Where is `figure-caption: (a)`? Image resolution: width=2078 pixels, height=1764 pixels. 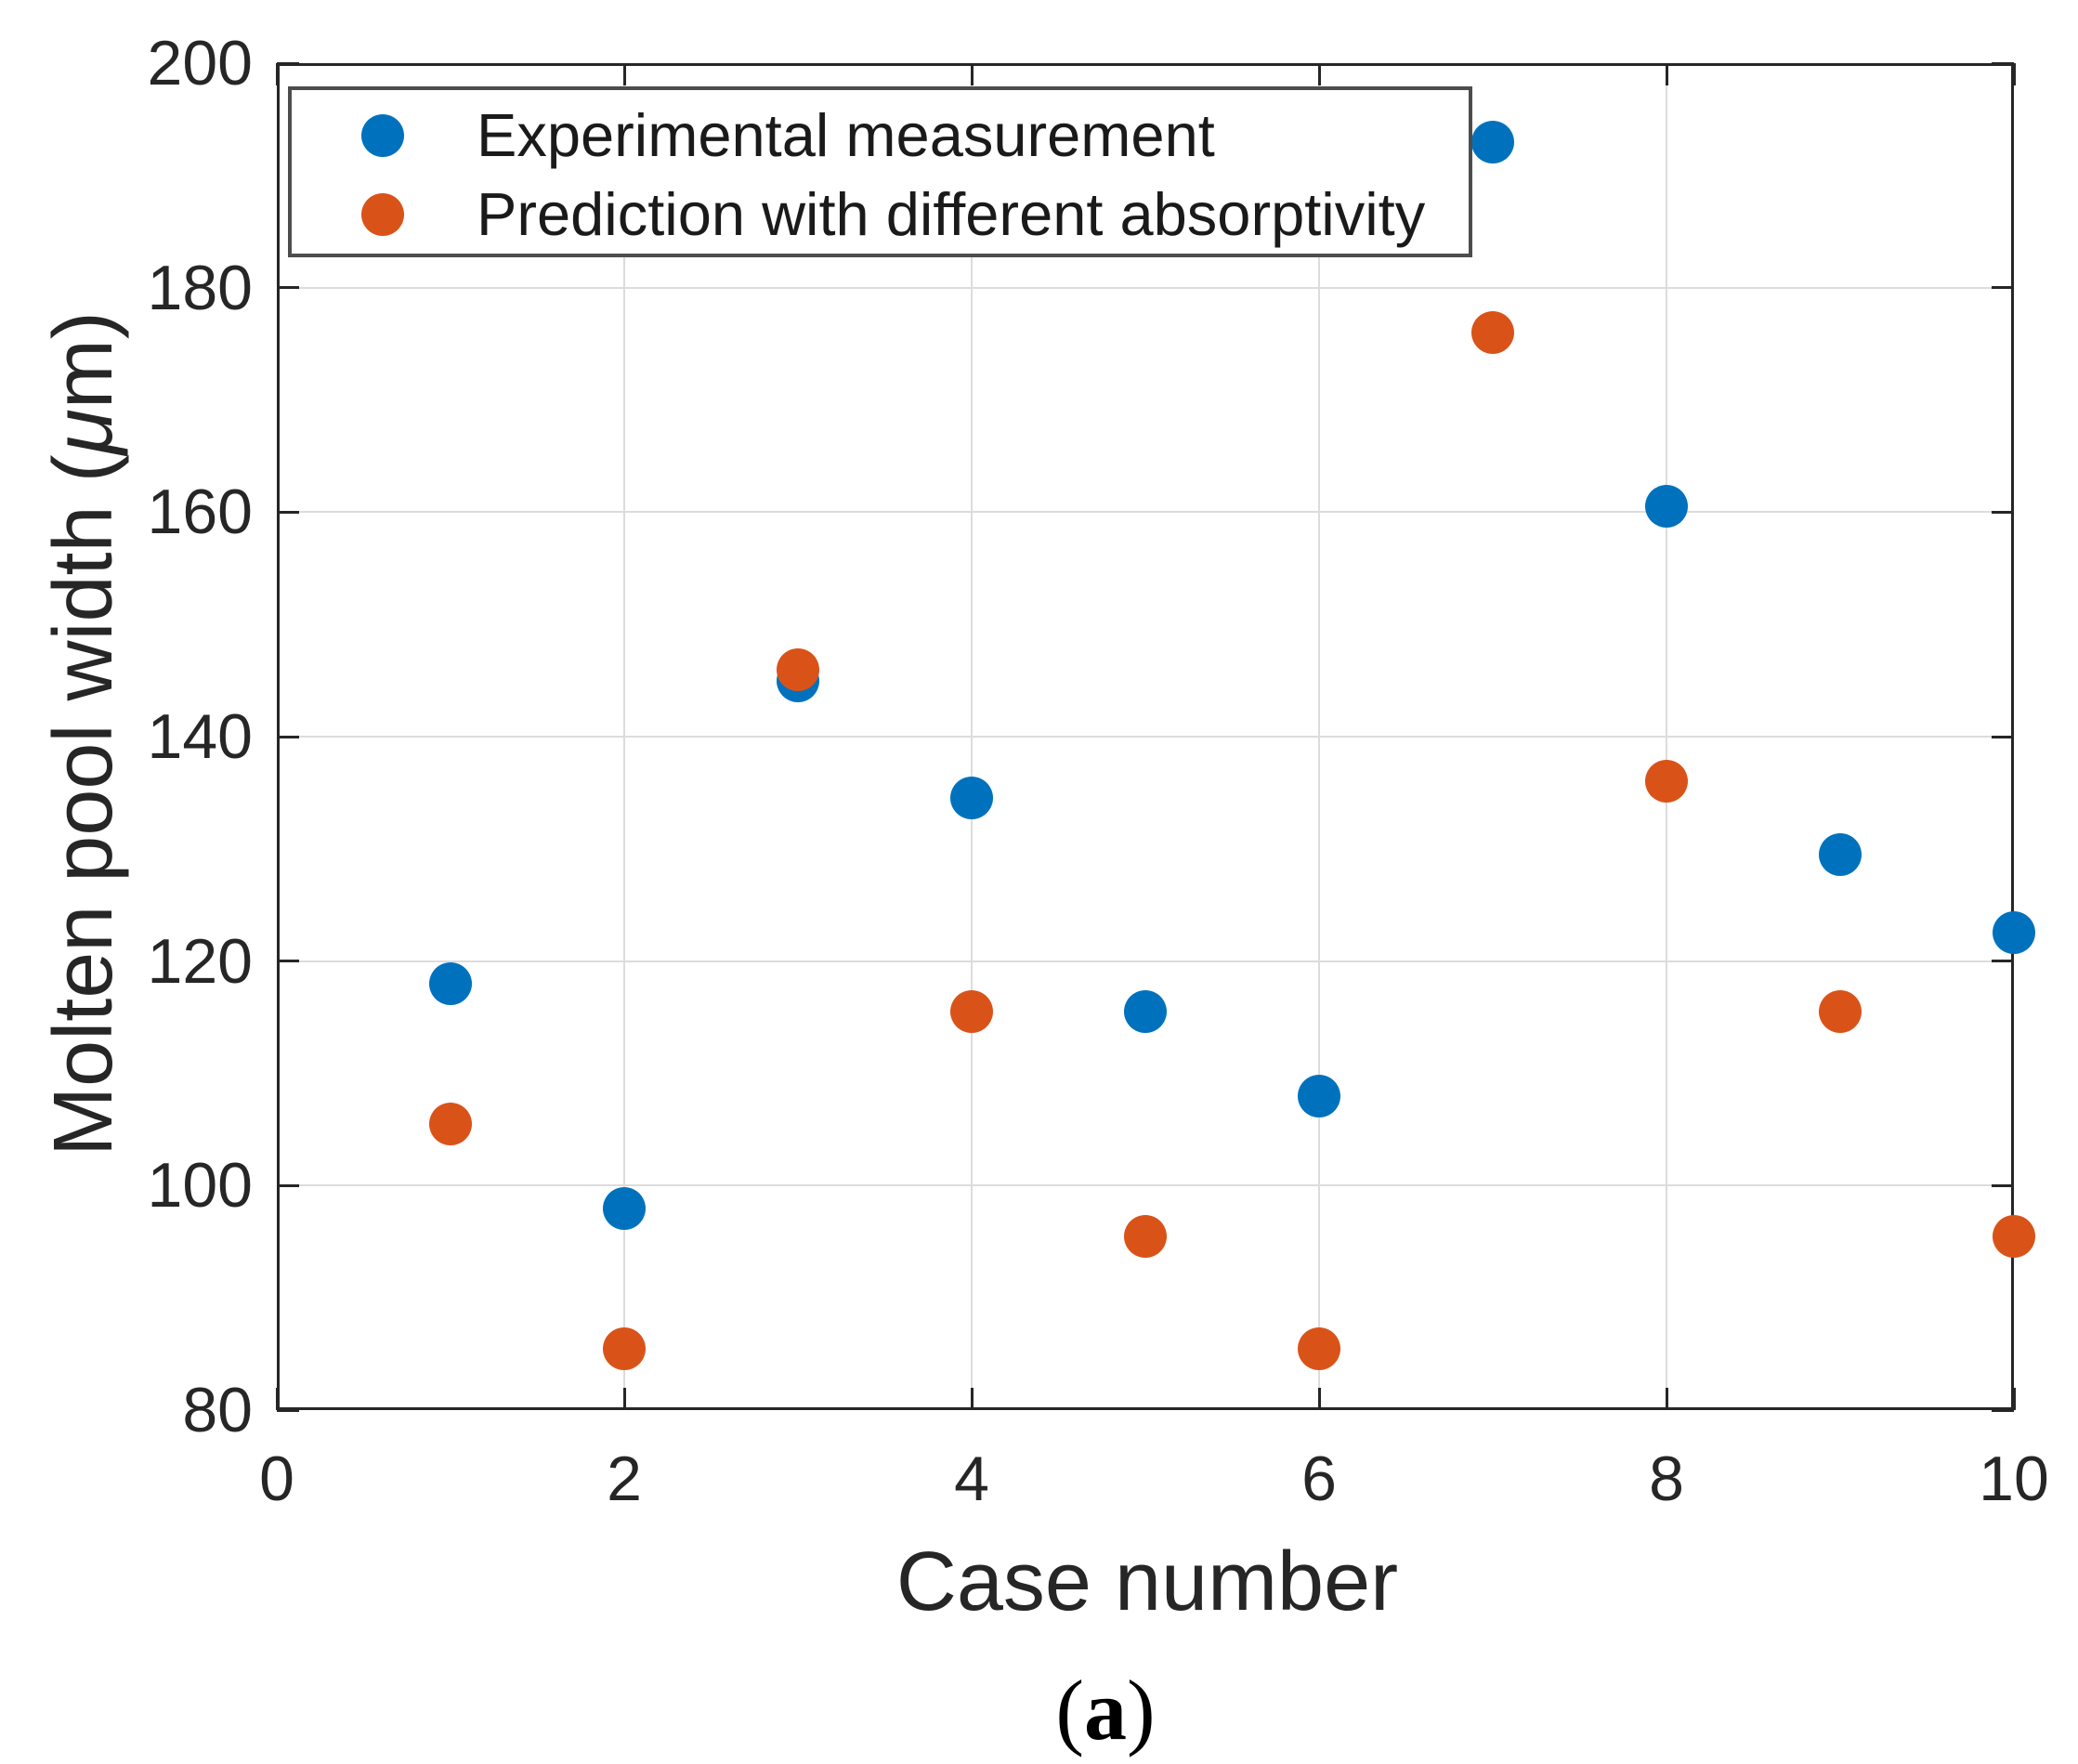
figure-caption: (a) is located at coordinates (1105, 1710).